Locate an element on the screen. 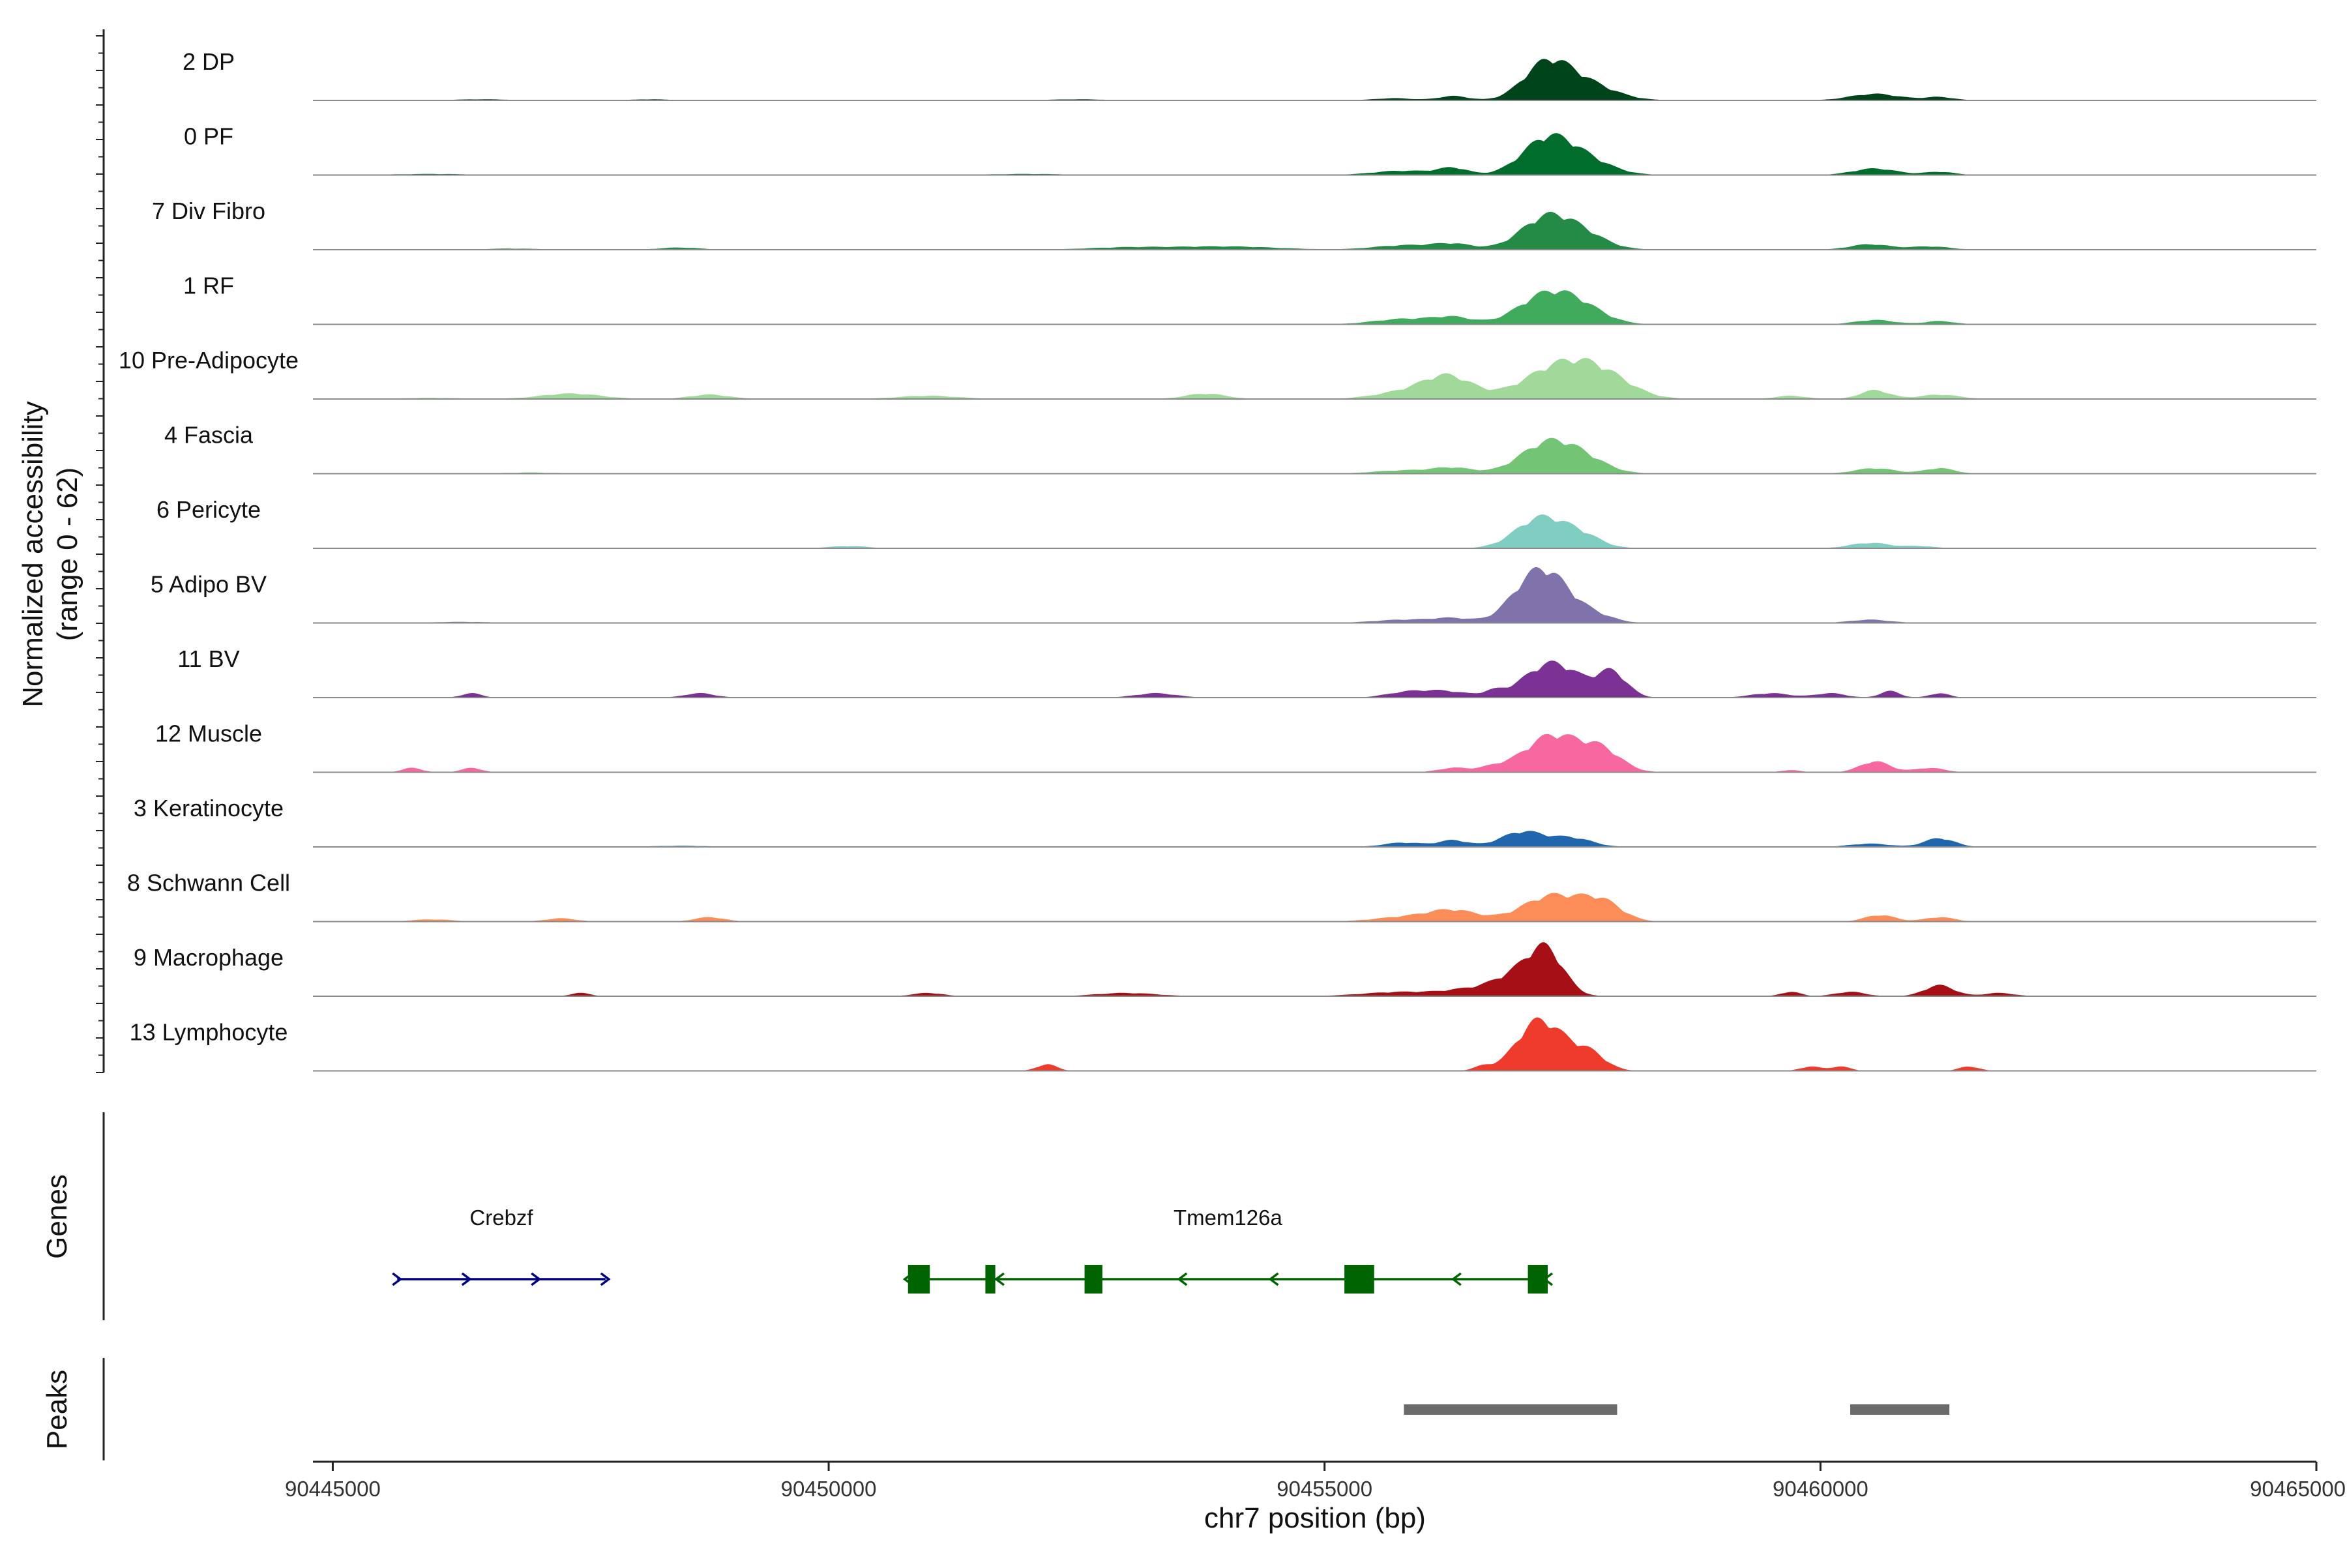  track-label: 6 Pericyte is located at coordinates (208, 510).